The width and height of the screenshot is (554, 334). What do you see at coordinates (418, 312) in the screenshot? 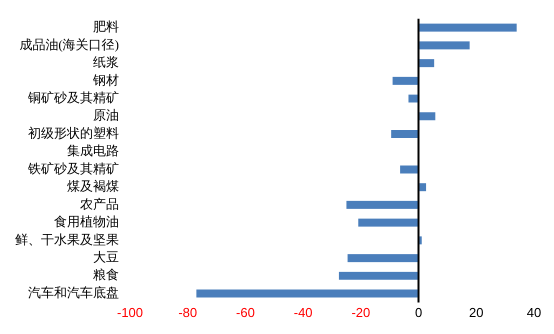
I see `x-tick-label: 0` at bounding box center [418, 312].